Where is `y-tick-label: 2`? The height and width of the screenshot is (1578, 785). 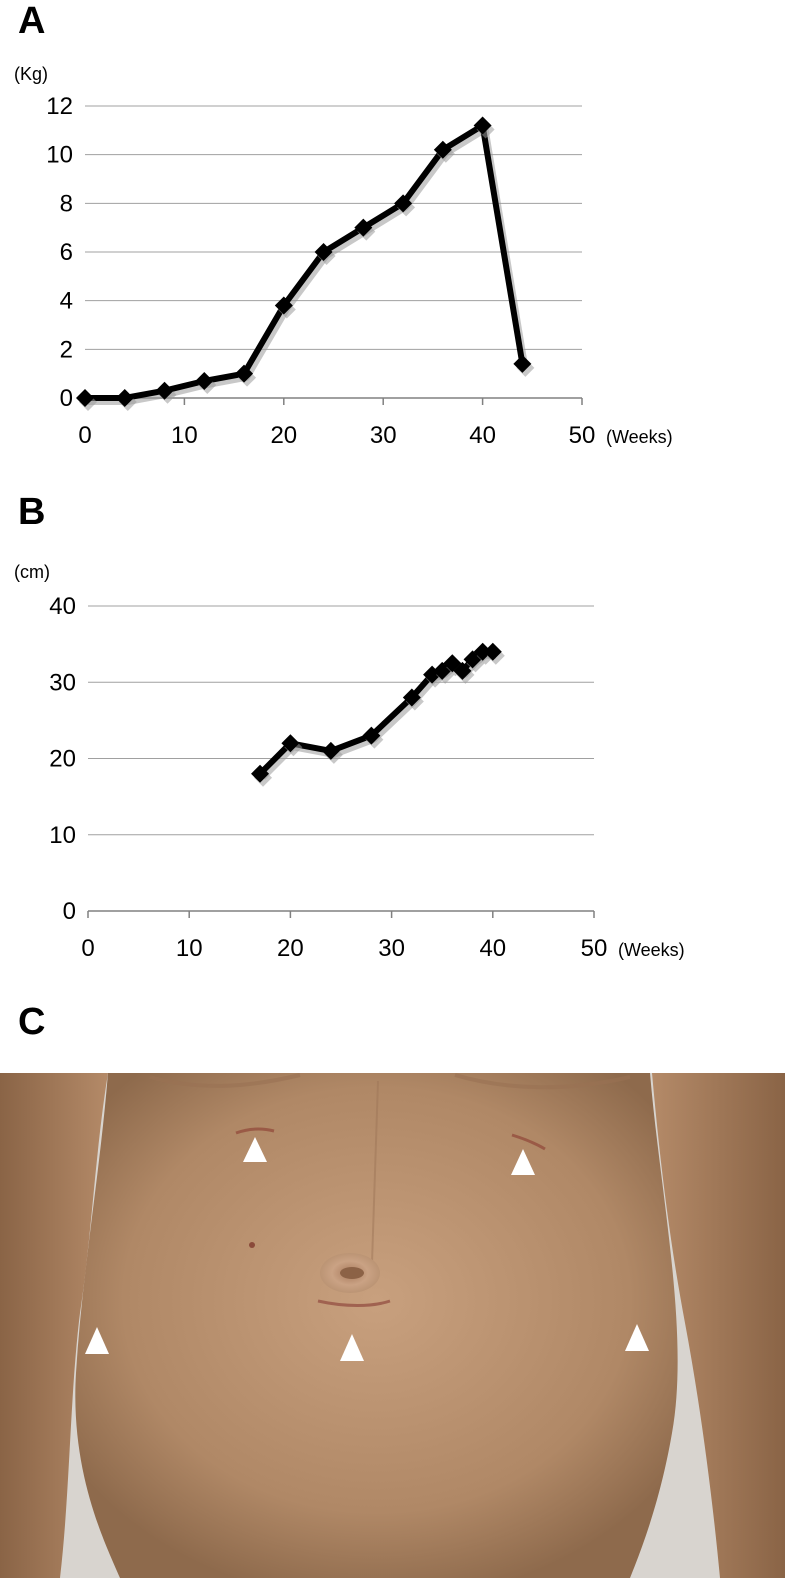
y-tick-label: 2 is located at coordinates (66, 349).